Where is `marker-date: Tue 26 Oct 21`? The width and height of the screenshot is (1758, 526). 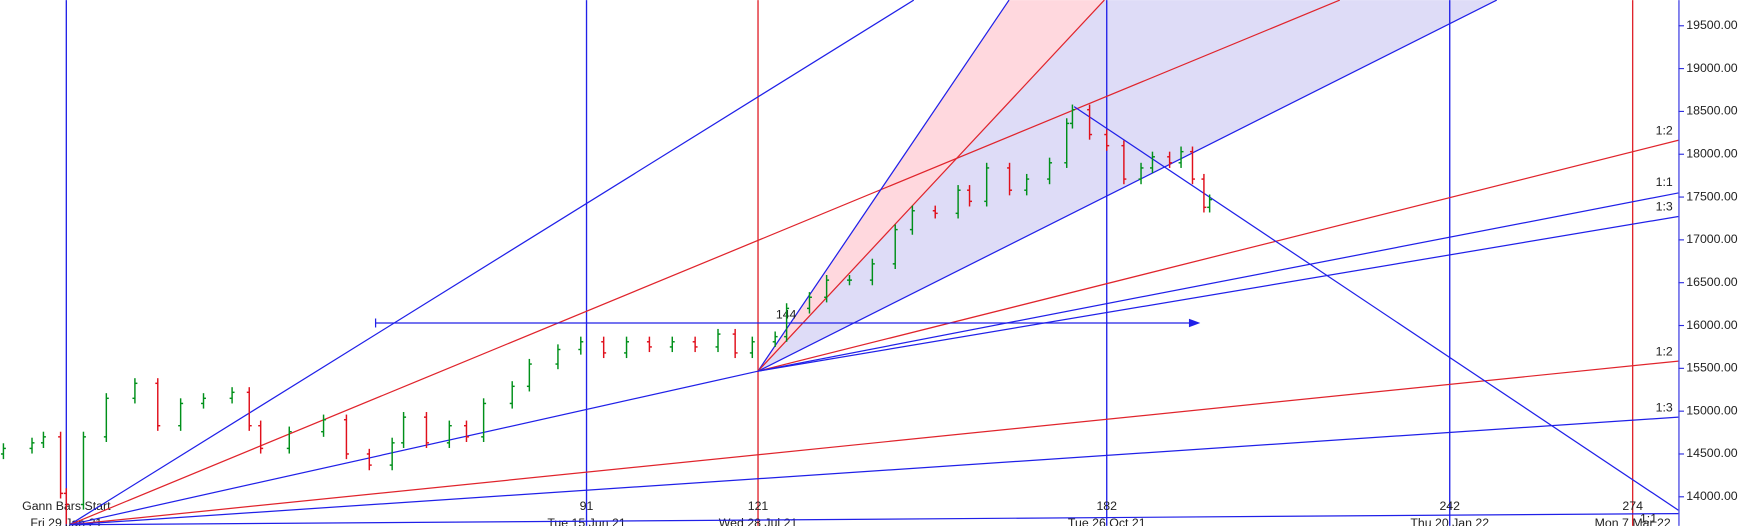 marker-date: Tue 26 Oct 21 is located at coordinates (1107, 521).